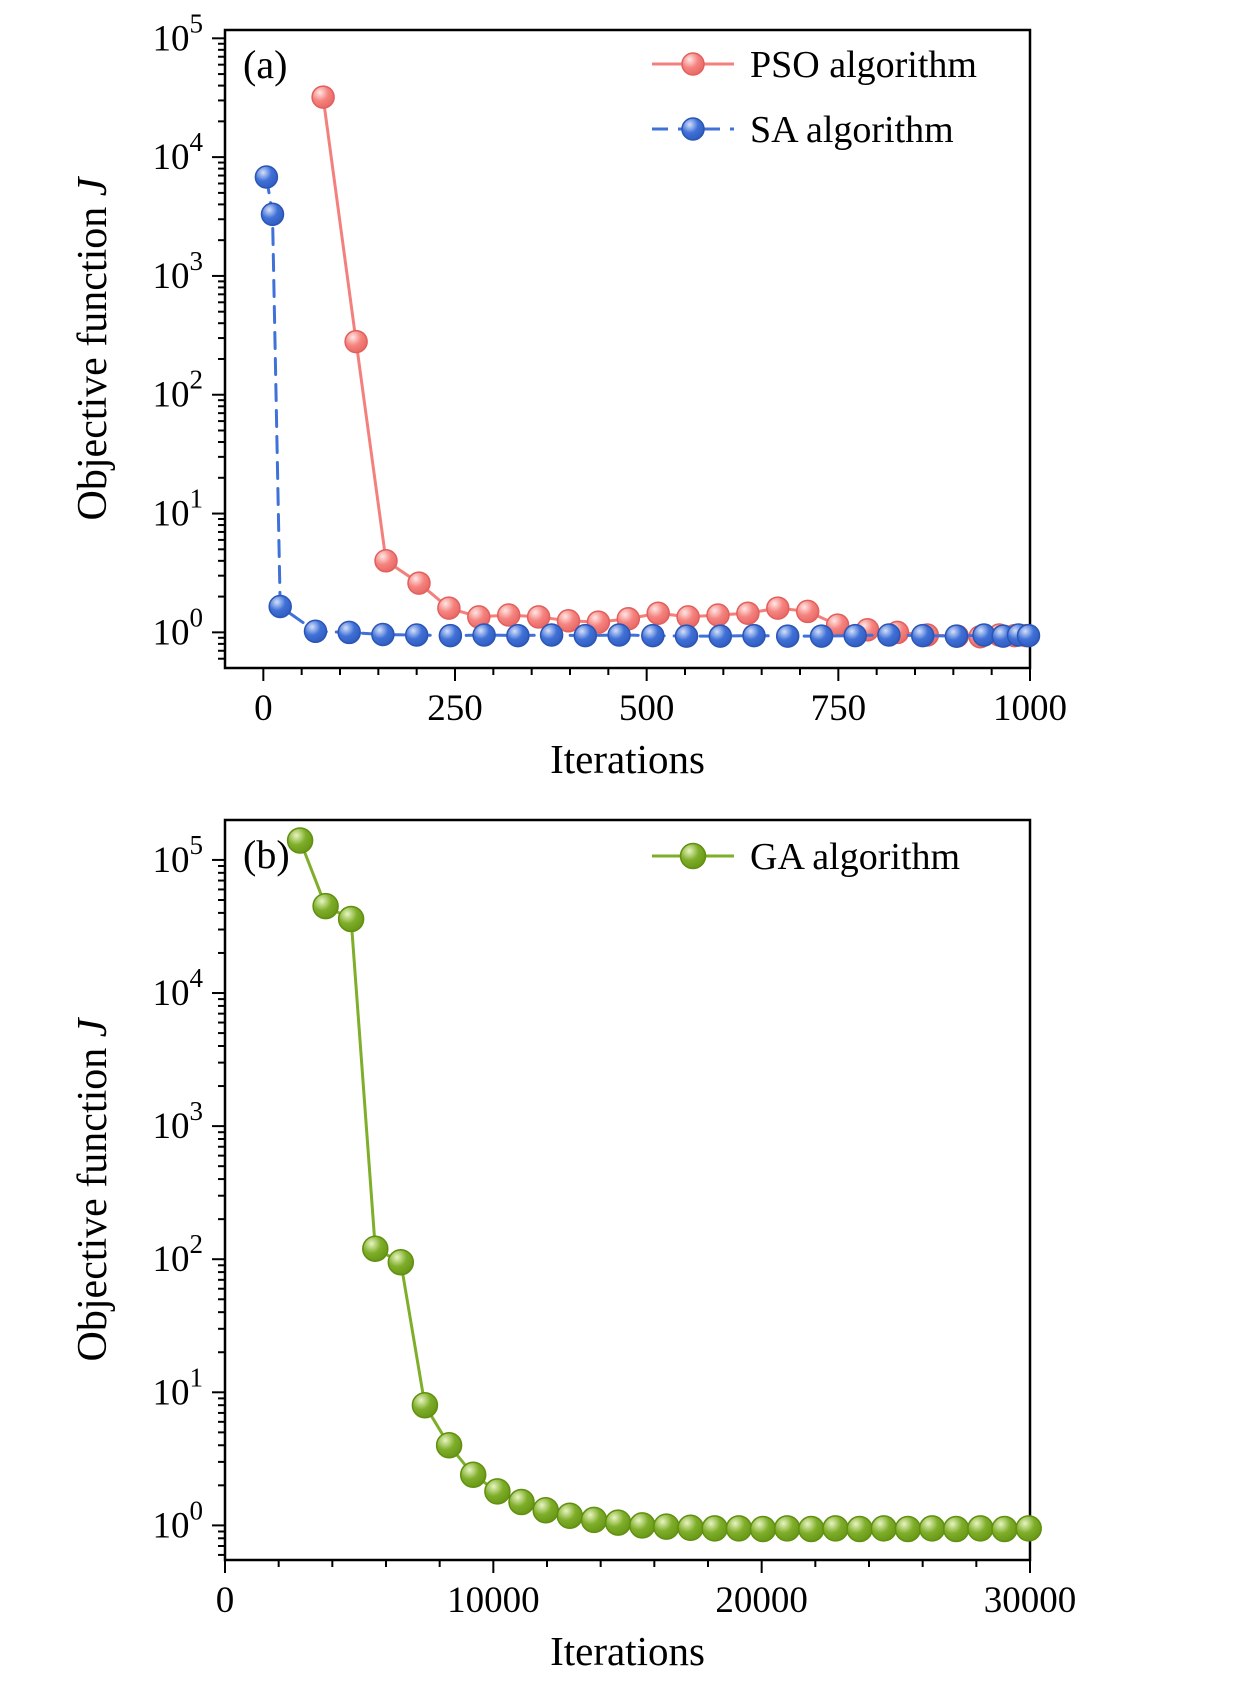 The width and height of the screenshot is (1260, 1706). I want to click on legend-label: PSO algorithm, so click(863, 65).